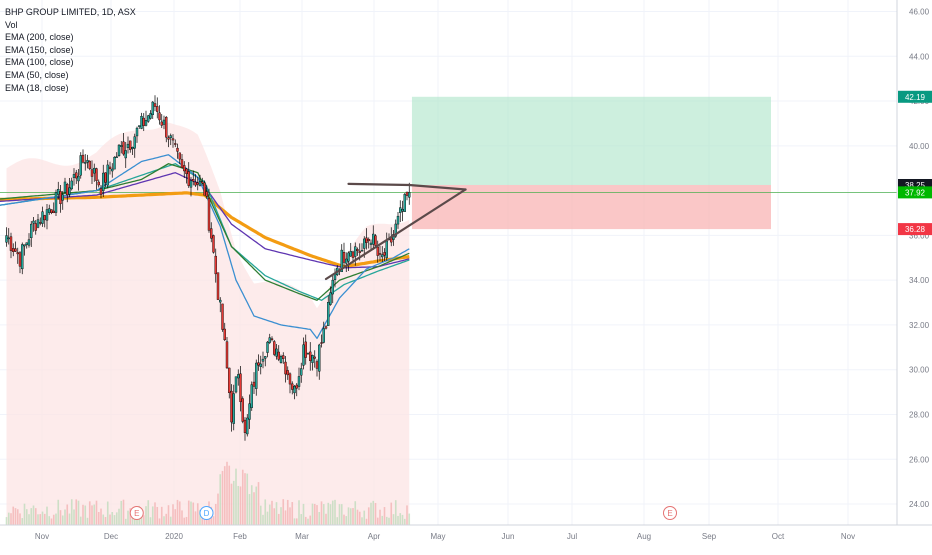  I want to click on legend-vol: Vol, so click(11, 24).